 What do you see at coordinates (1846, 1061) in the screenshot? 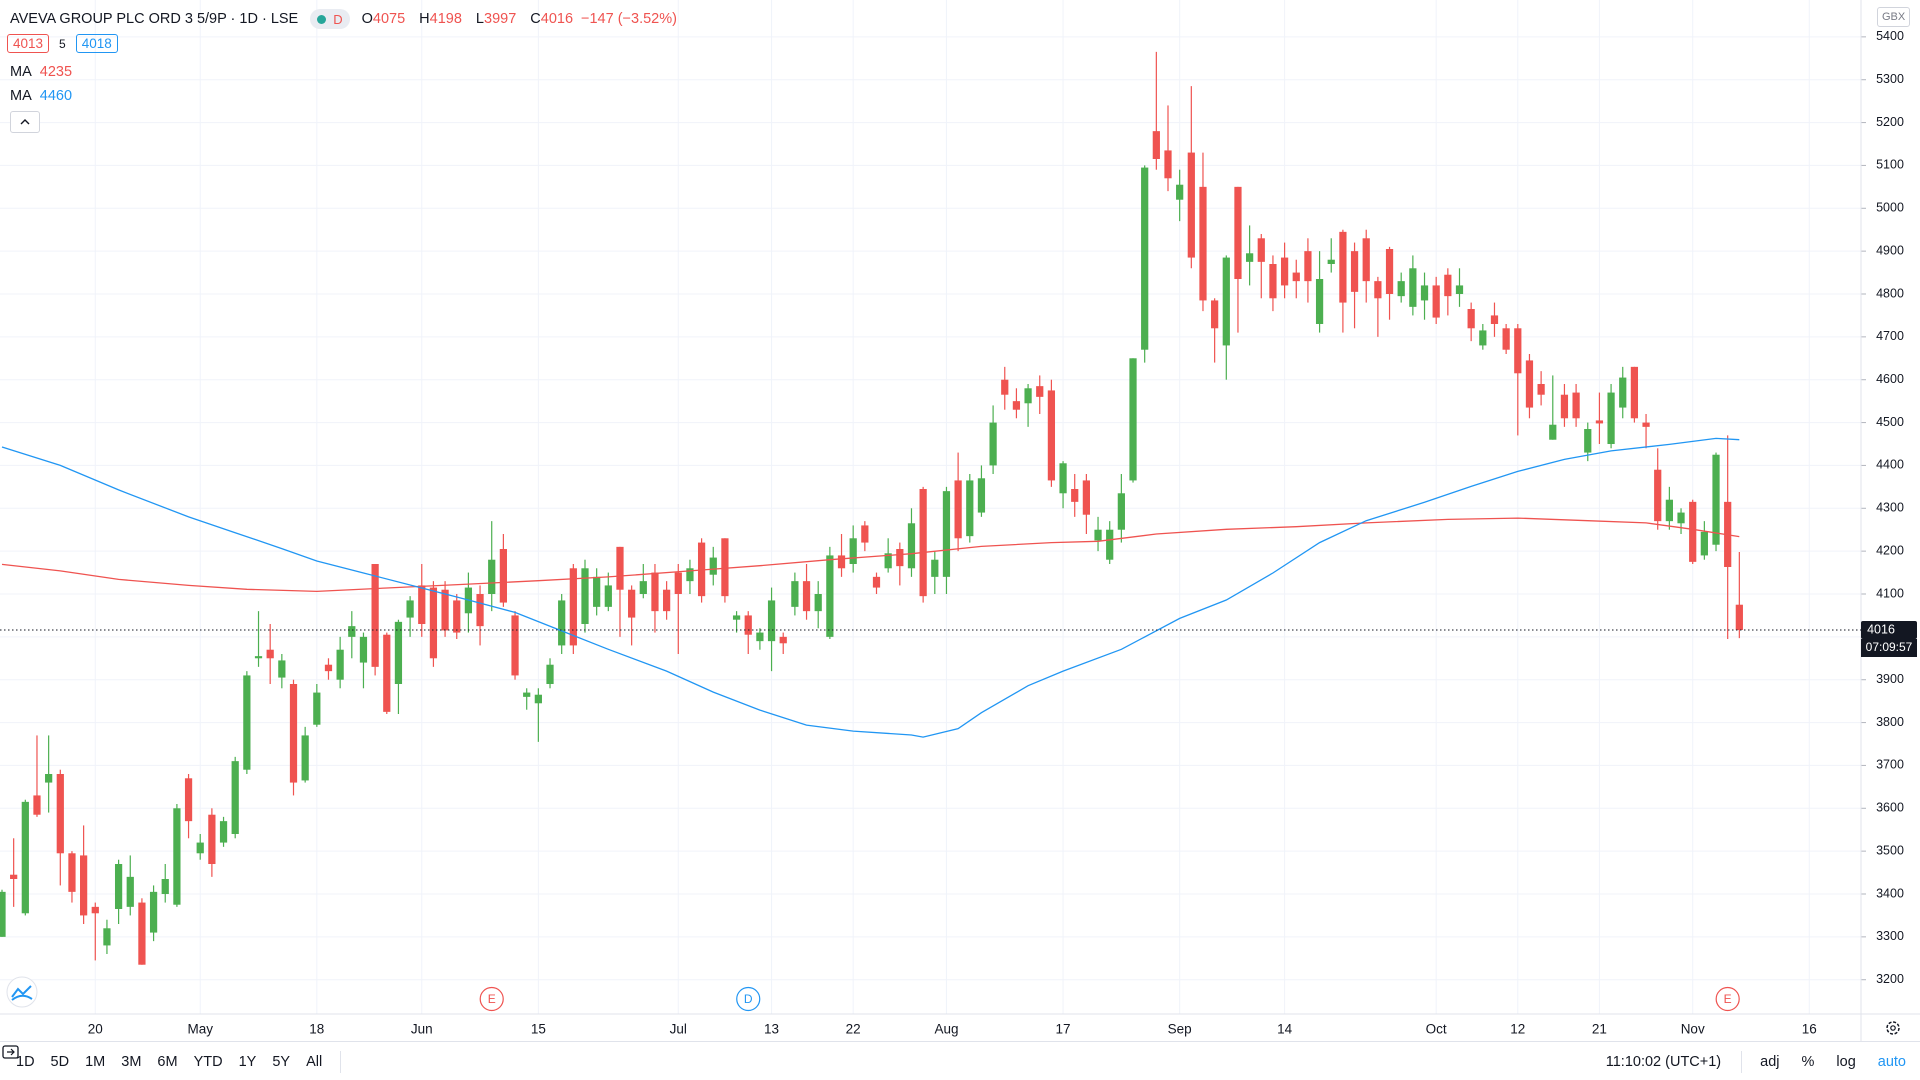
I see `option-button: log` at bounding box center [1846, 1061].